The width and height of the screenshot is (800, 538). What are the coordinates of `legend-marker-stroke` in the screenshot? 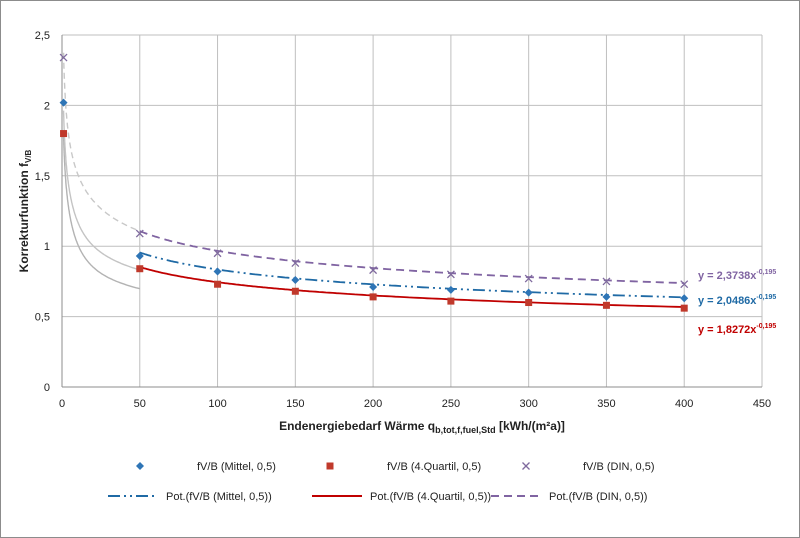 It's located at (526, 466).